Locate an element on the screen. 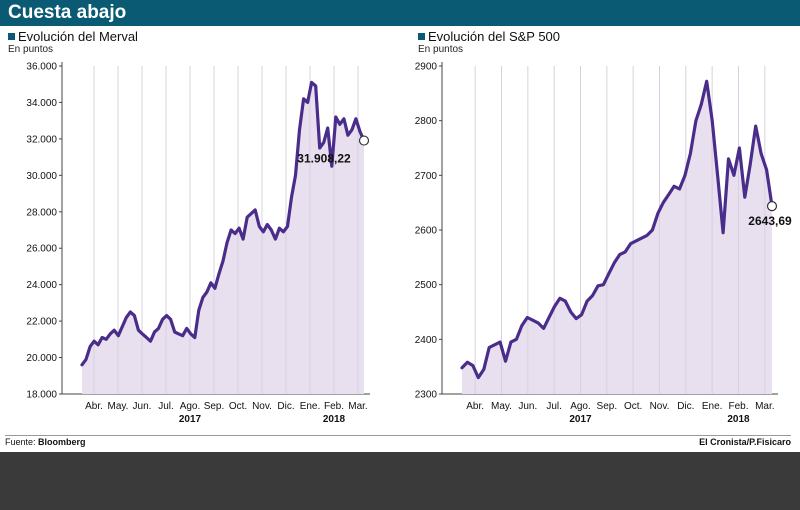 The height and width of the screenshot is (510, 800). merval-month-label: Mar. is located at coordinates (357, 406).